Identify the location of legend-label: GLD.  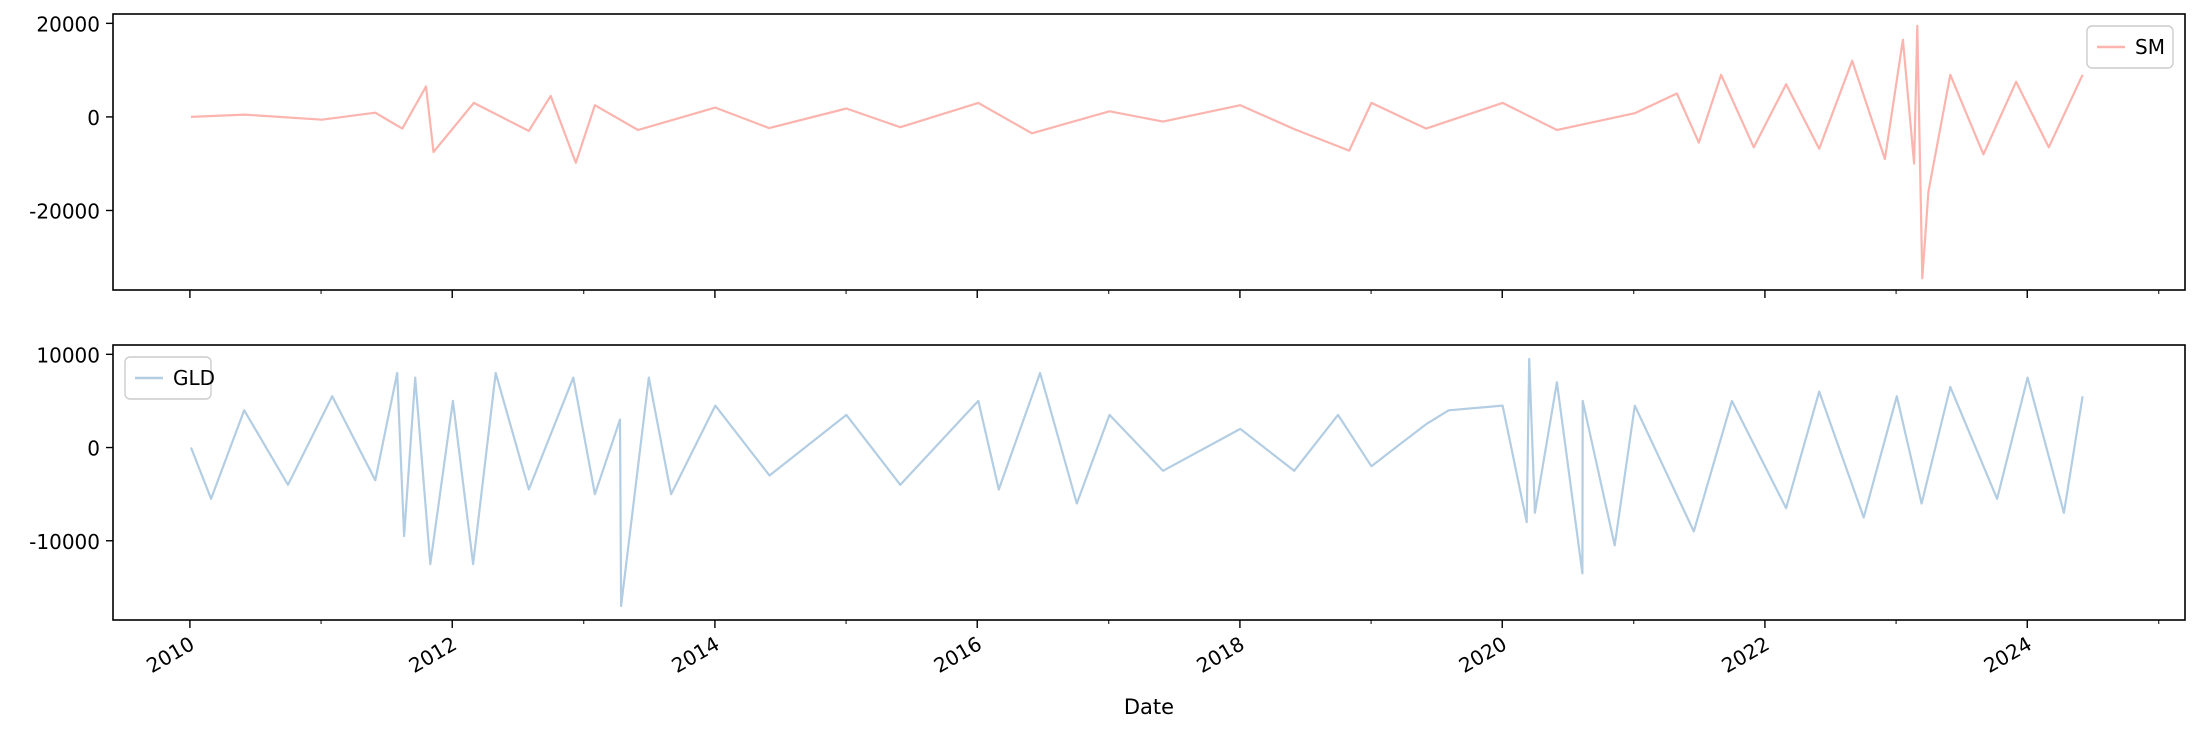
(194, 378).